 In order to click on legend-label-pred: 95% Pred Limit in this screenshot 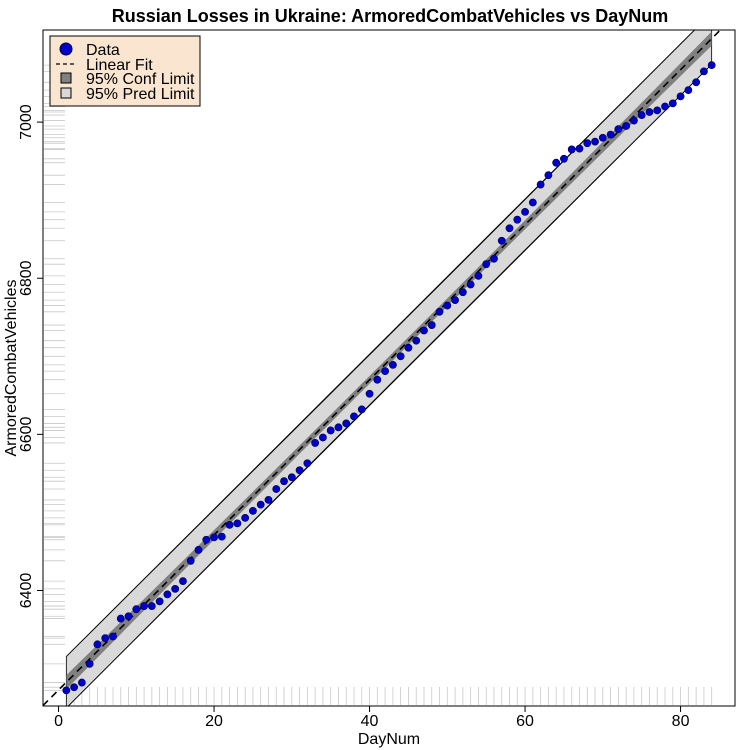, I will do `click(140, 94)`.